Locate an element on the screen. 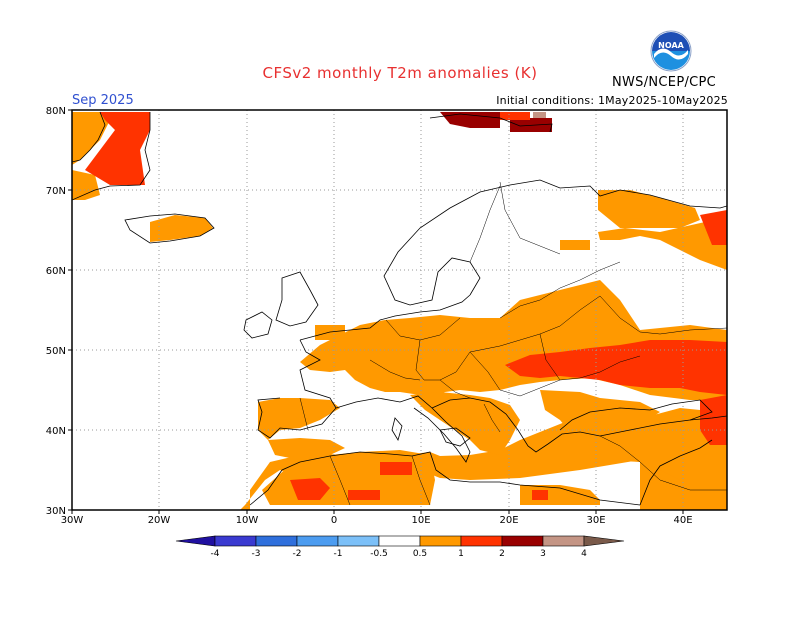  logo-text: NOAA is located at coordinates (671, 45).